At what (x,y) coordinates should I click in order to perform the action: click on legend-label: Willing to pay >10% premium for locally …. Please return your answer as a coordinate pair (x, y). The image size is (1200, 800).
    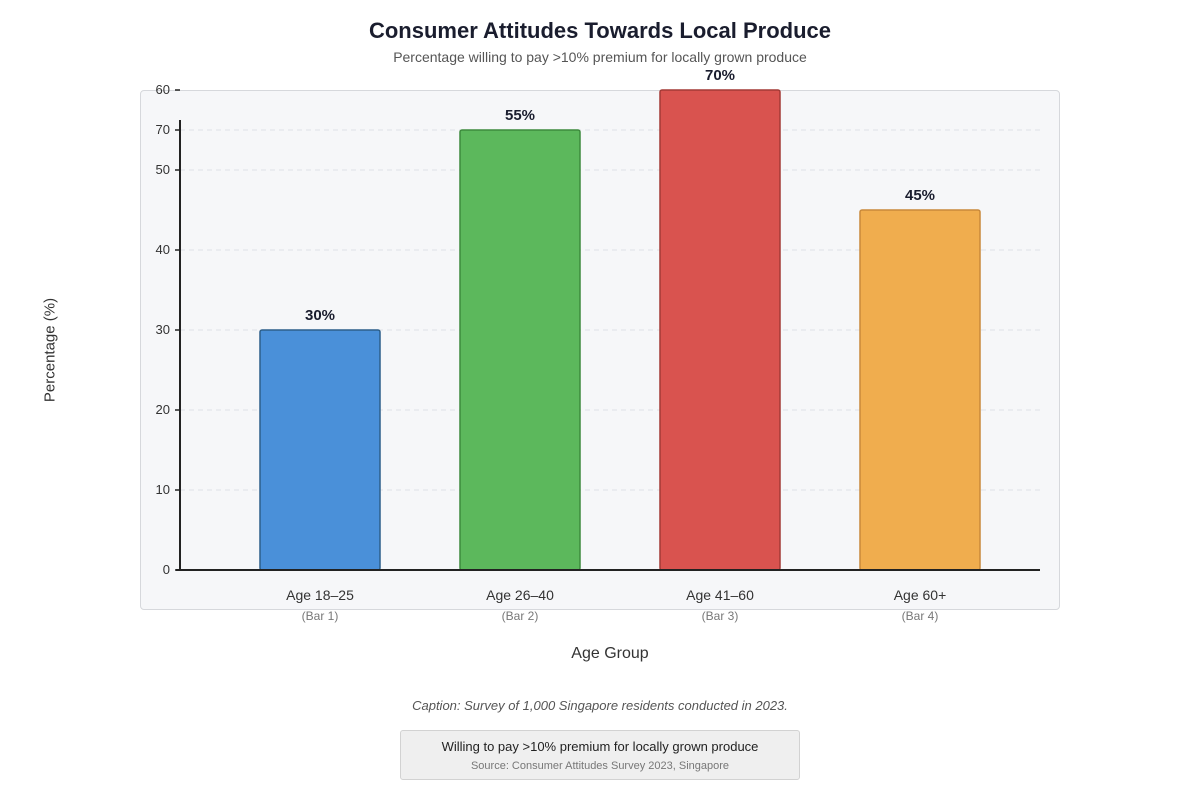
    Looking at the image, I should click on (600, 746).